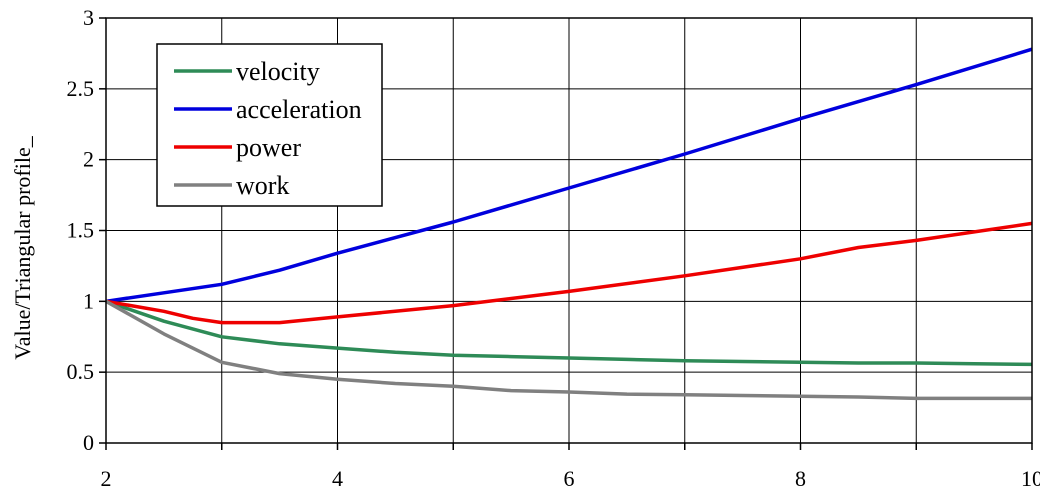  Describe the element at coordinates (88, 300) in the screenshot. I see `y-tick-label: 1` at that location.